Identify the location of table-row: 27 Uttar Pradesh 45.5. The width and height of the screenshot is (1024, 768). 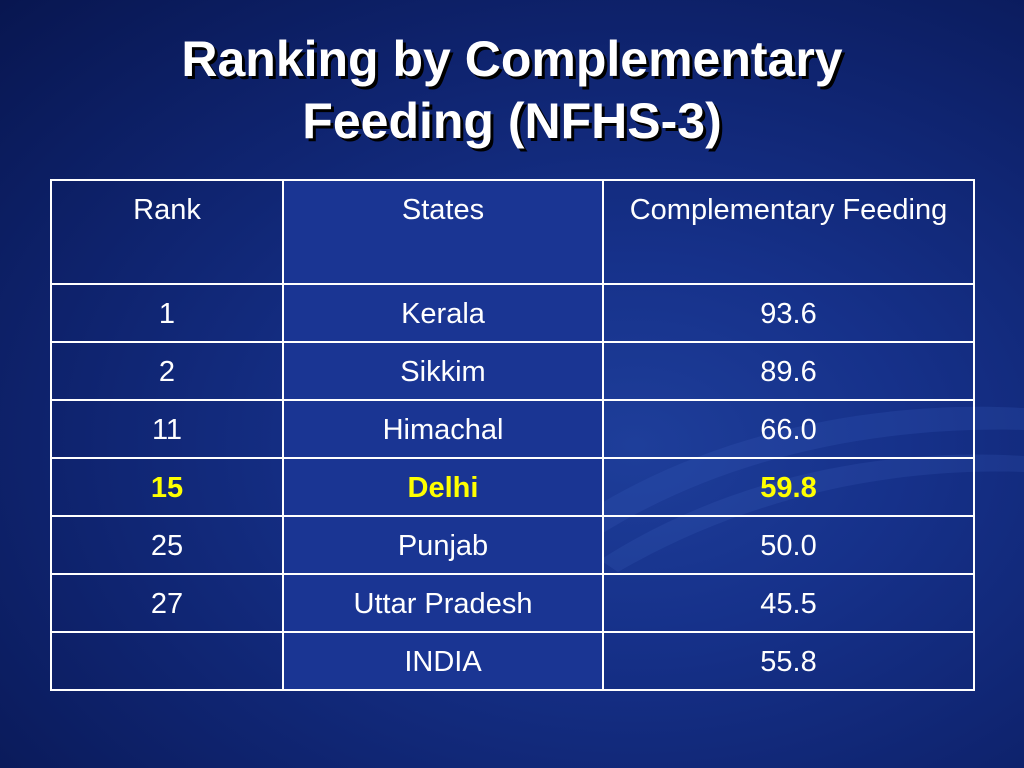
(512, 603).